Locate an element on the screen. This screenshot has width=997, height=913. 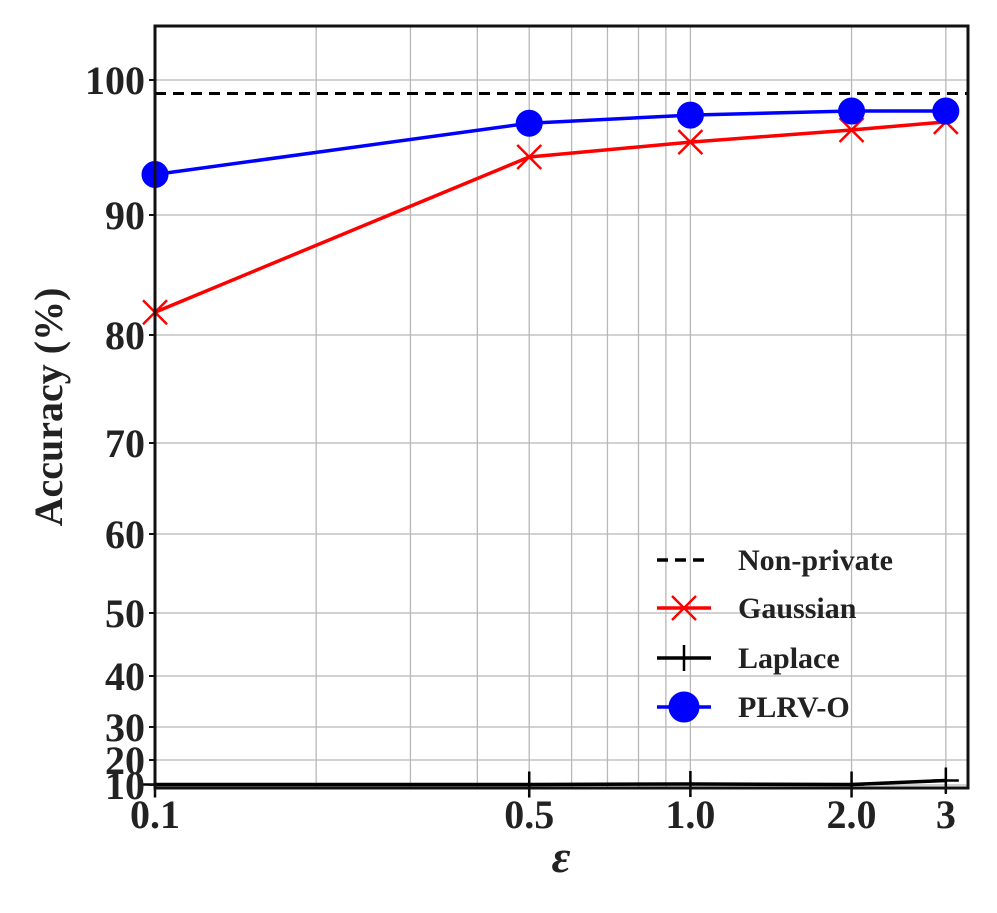
y-tick-label: 60 is located at coordinates (125, 534).